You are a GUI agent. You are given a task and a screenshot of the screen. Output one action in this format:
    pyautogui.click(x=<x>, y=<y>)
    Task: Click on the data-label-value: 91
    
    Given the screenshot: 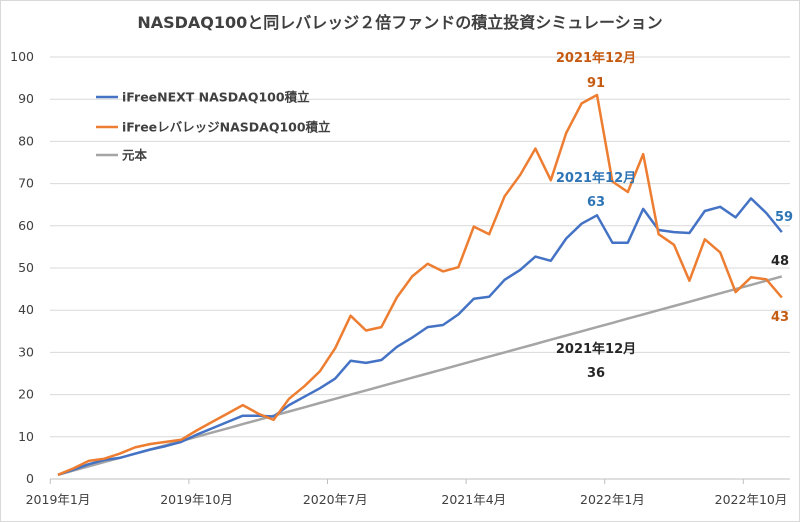 What is the action you would take?
    pyautogui.click(x=596, y=83)
    